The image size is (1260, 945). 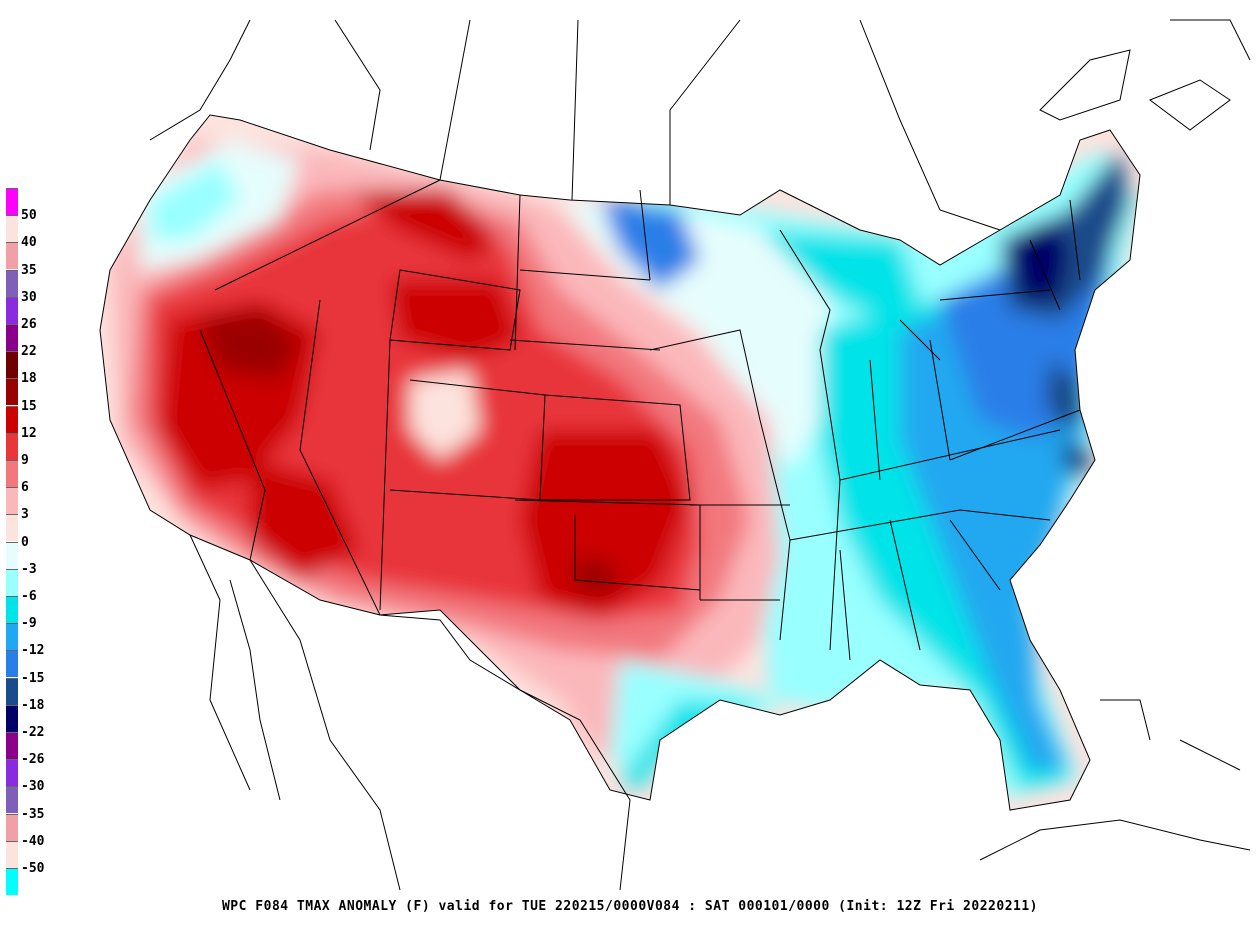 I want to click on legend-label: 12, so click(x=29, y=433).